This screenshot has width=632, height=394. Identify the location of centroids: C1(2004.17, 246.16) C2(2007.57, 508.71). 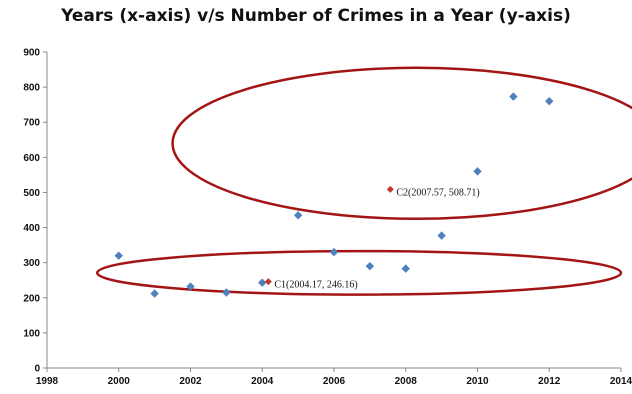
(372, 238).